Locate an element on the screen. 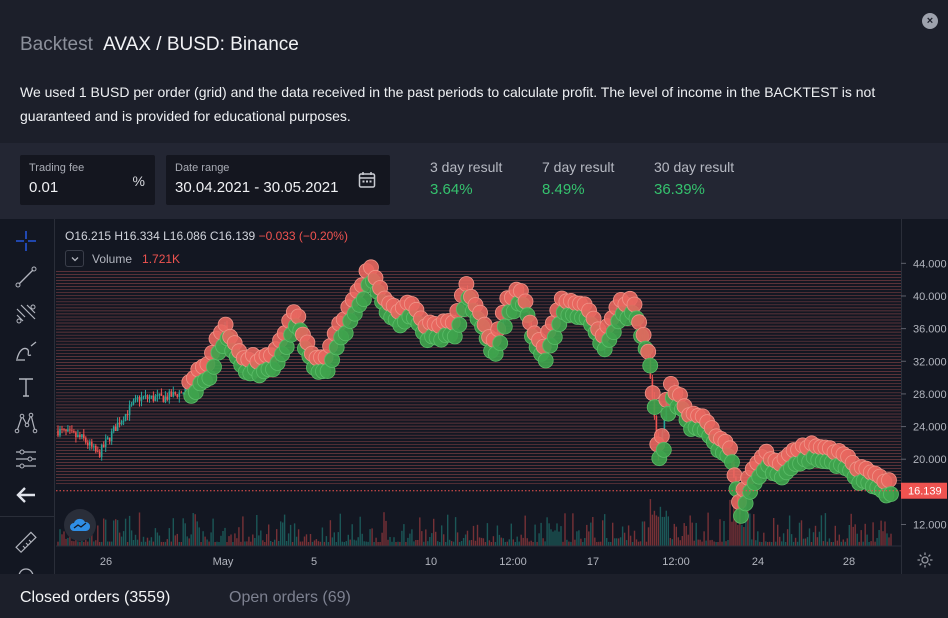 This screenshot has width=948, height=618. chart-settings-button is located at coordinates (925, 560).